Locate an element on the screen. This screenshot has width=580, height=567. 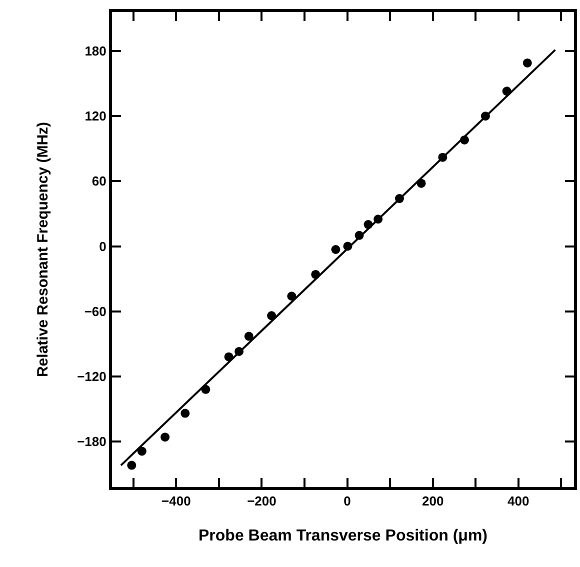
x-tick-label: −400 is located at coordinates (176, 501).